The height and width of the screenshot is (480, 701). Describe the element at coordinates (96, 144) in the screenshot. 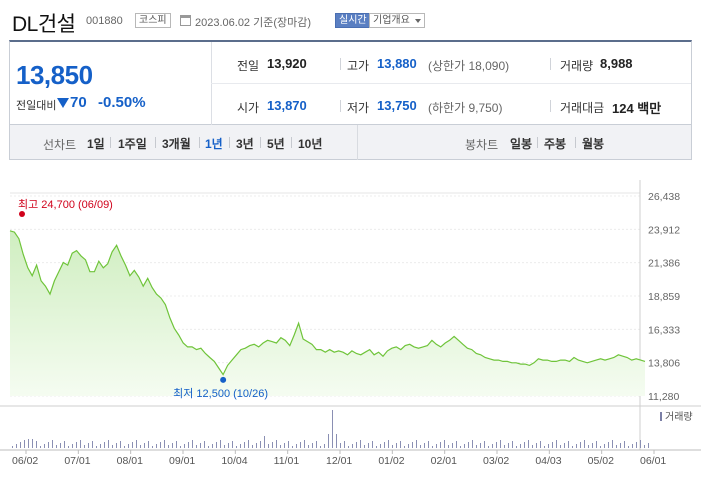

I see `tab-1day: 1일` at that location.